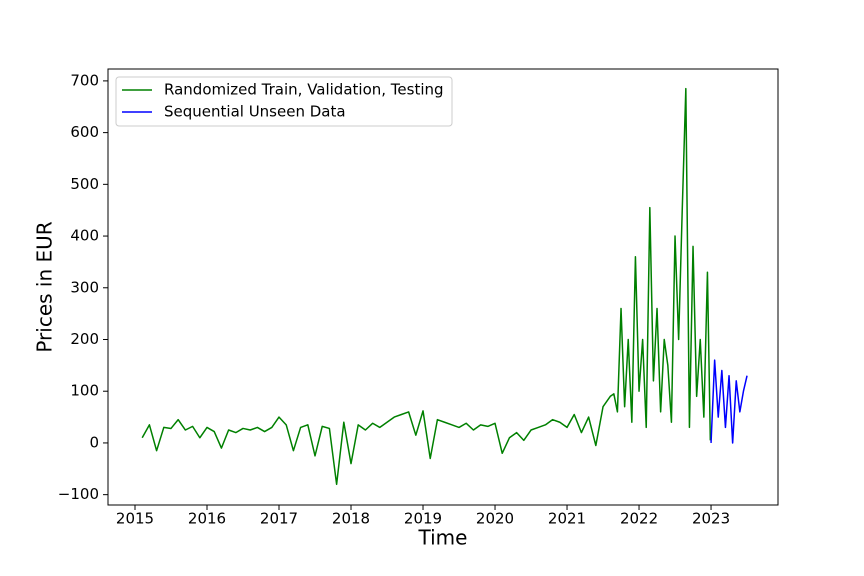 This screenshot has height=576, width=864. Describe the element at coordinates (255, 112) in the screenshot. I see `legend-label: Sequential Unseen Data` at that location.